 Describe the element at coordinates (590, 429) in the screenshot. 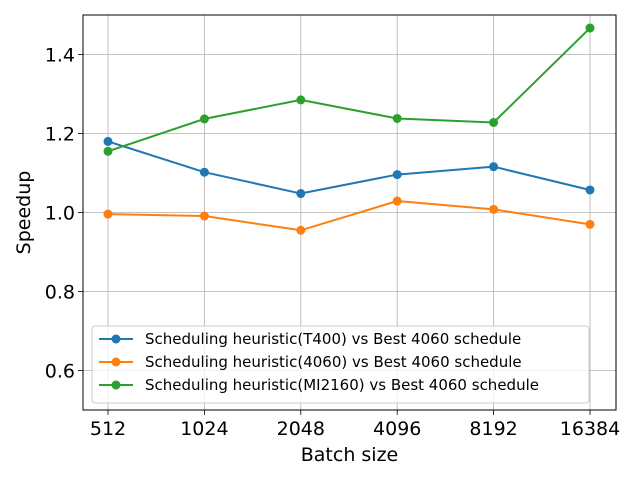

I see `x-tick-label: 16384` at that location.